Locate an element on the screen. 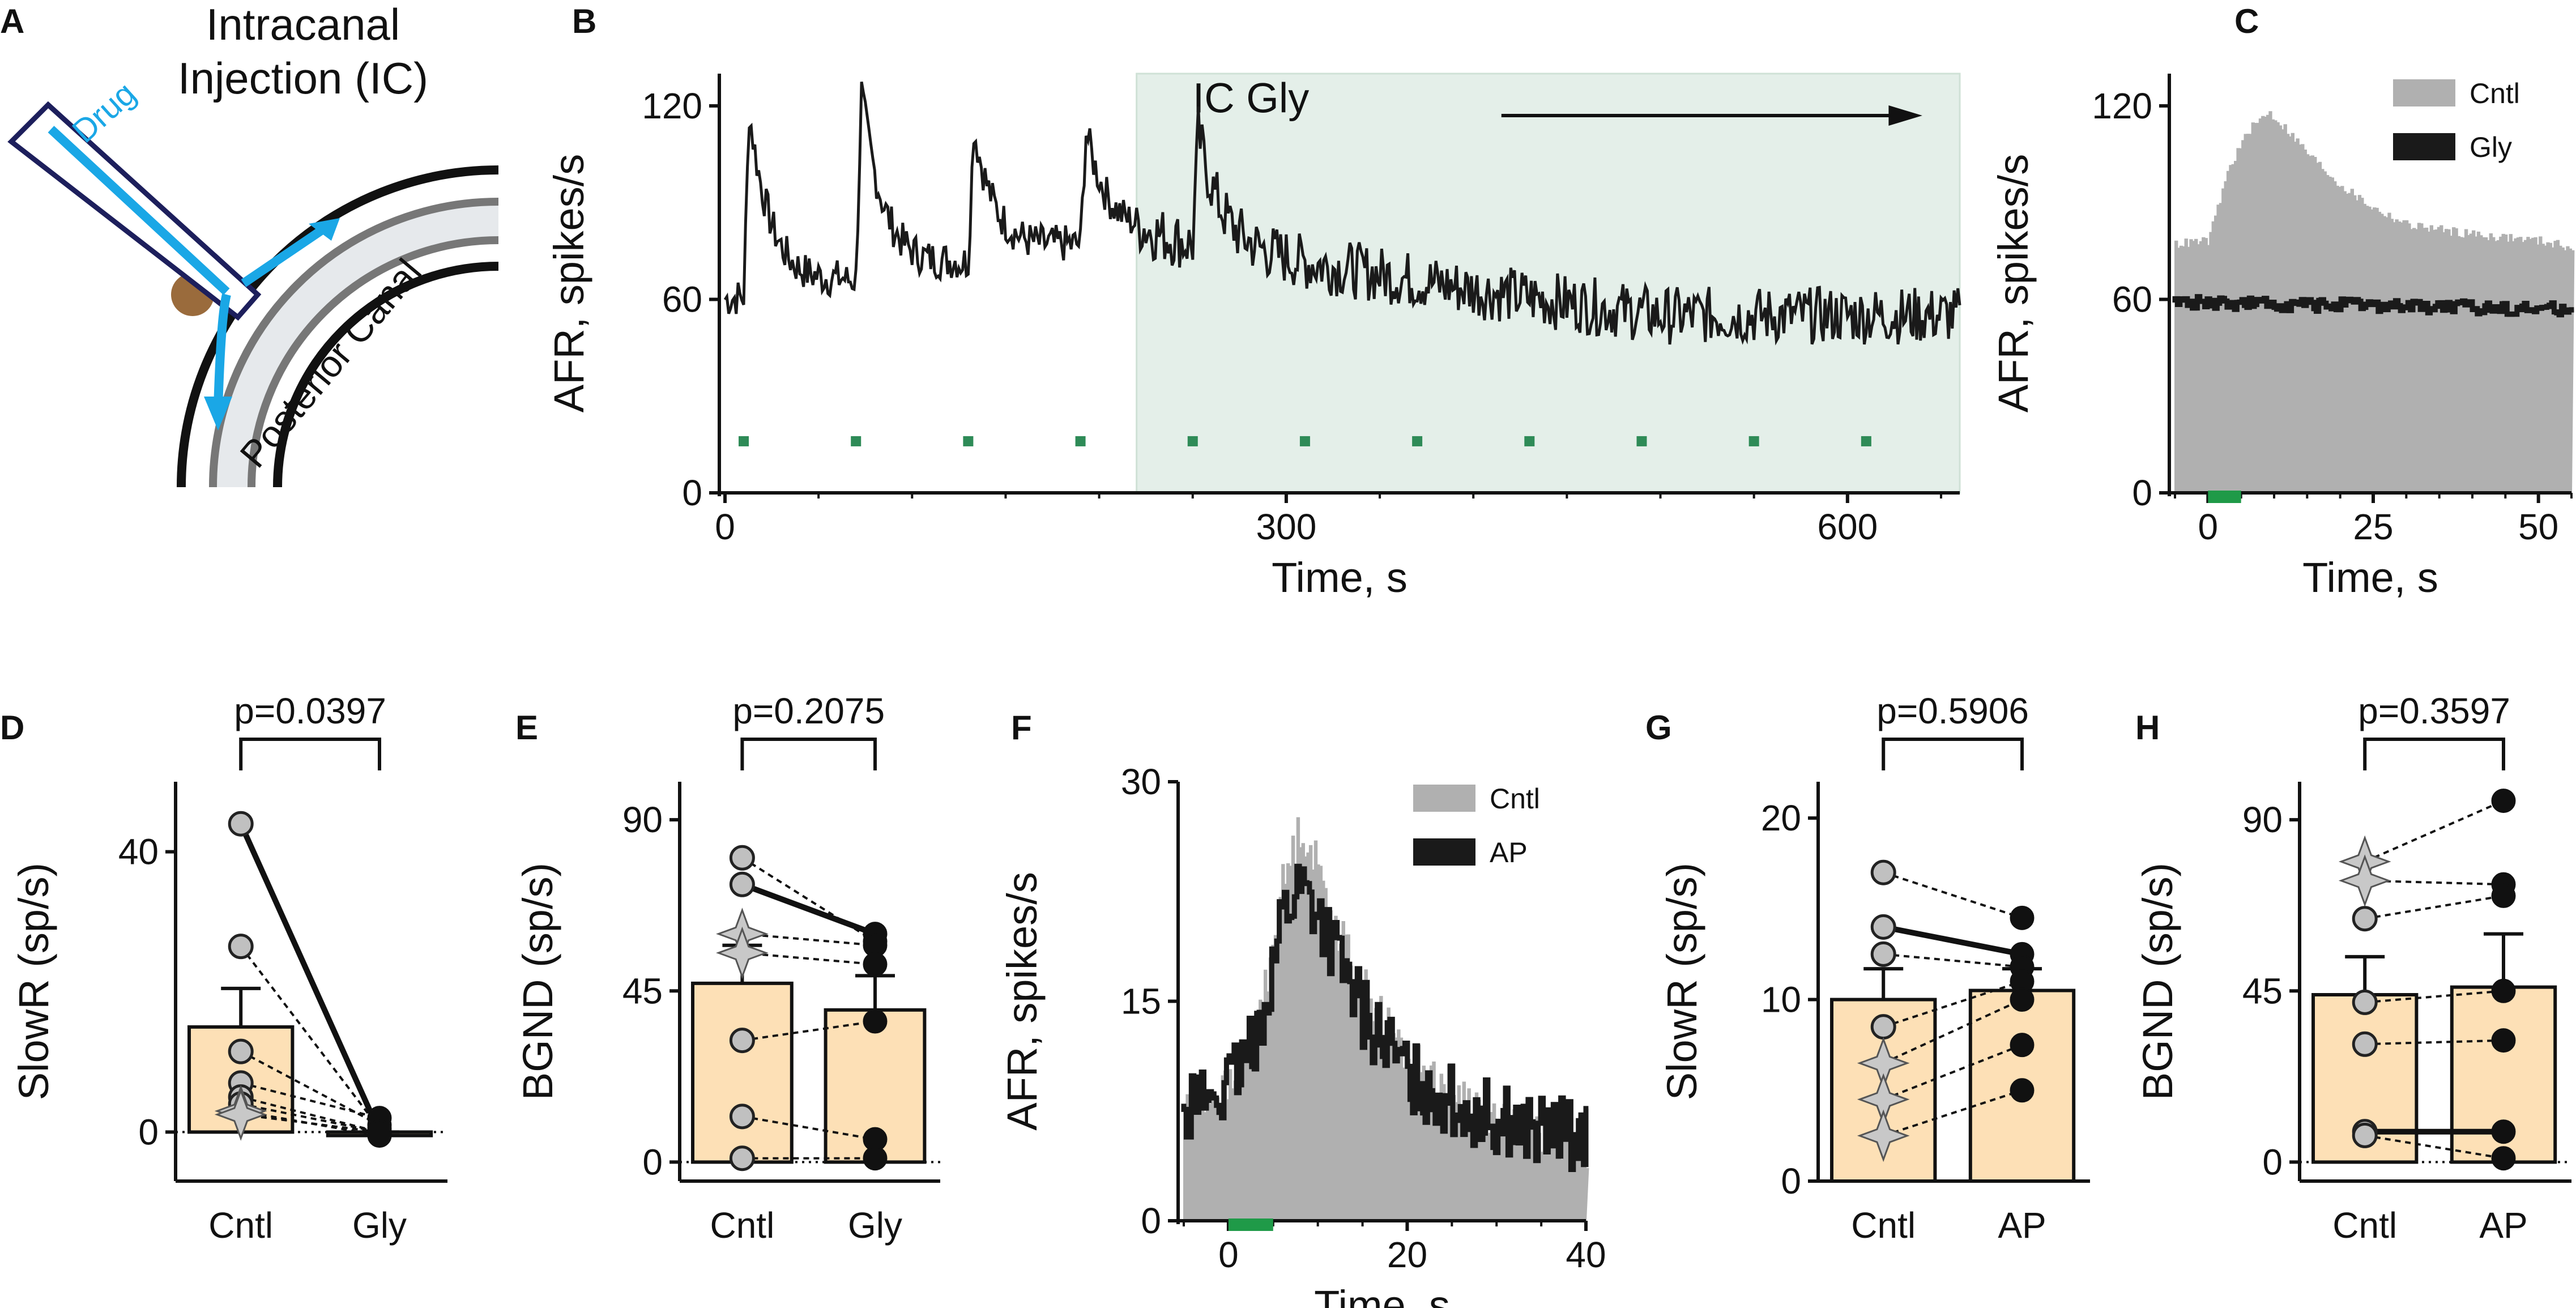 Image resolution: width=2576 pixels, height=1308 pixels. y-tick-label: 10 is located at coordinates (1781, 1000).